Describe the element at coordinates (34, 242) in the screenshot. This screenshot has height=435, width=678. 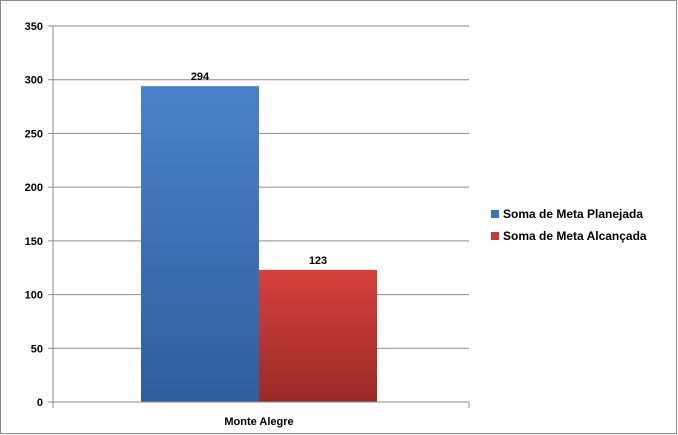
I see `y-tick-label: 150` at that location.